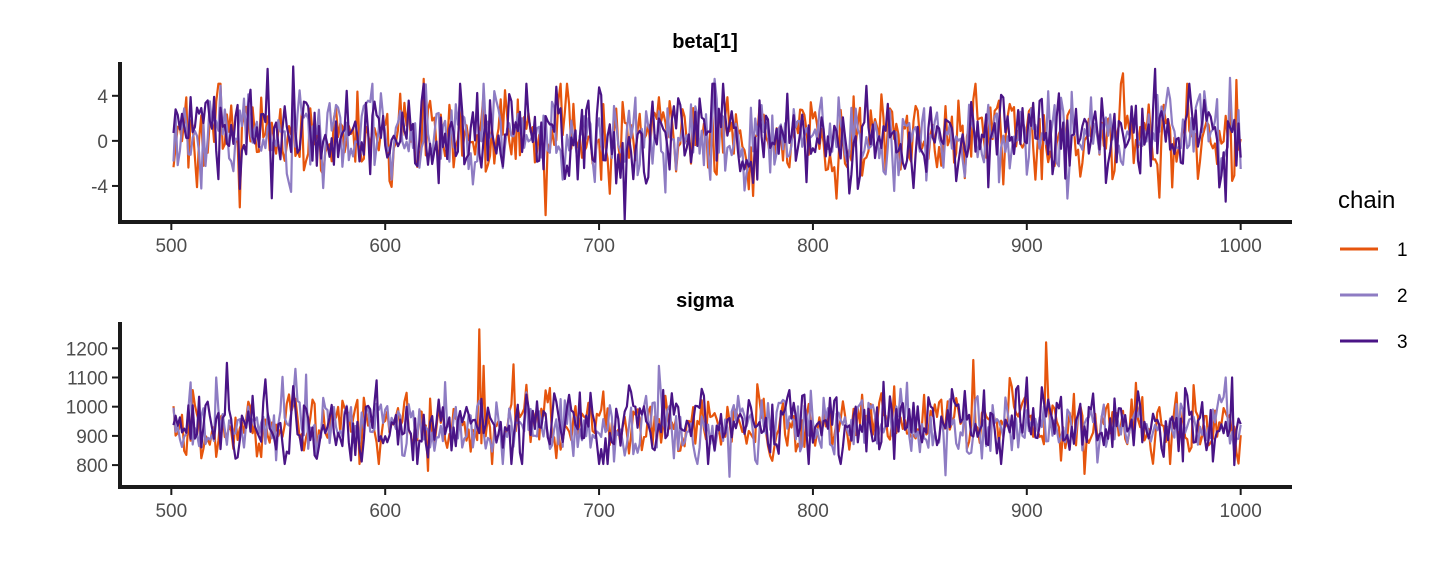 This screenshot has height=576, width=1440. Describe the element at coordinates (1374, 342) in the screenshot. I see `legend-item-3: 3` at that location.